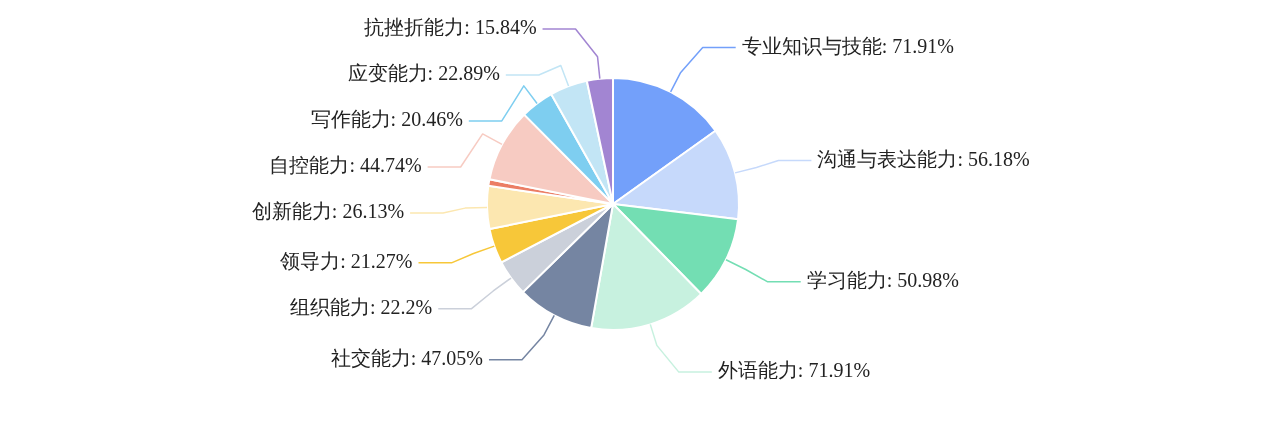 This screenshot has width=1269, height=444. I want to click on slice-label: 创新能力: 26.13%, so click(328, 211).